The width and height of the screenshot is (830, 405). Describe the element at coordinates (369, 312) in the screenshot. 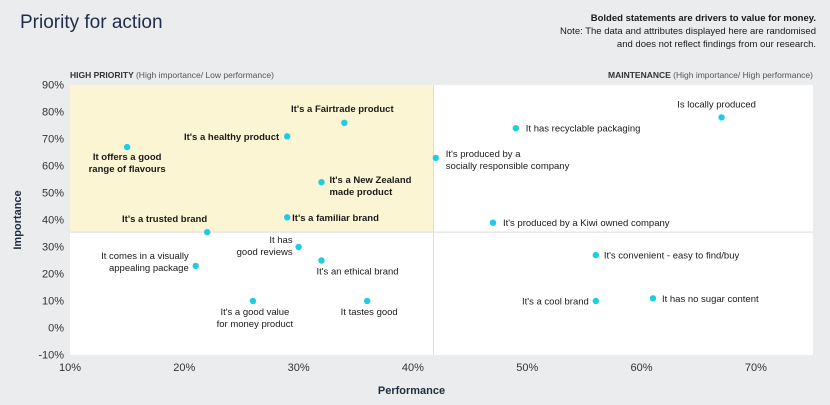

I see `data-point-label: It tastes good` at that location.